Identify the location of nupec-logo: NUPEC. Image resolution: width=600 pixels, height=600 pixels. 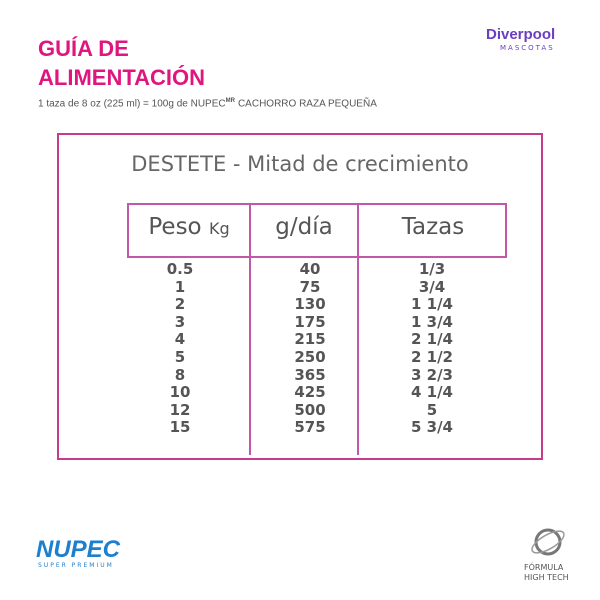
(78, 549).